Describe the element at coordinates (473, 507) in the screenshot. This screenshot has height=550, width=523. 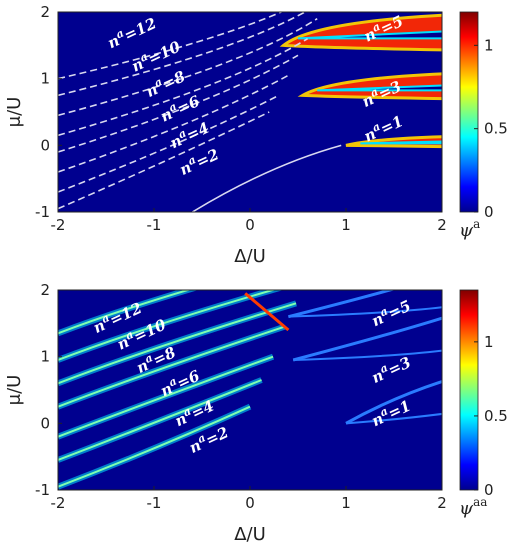
I see `colorbar-label-bottom: ψaa` at that location.